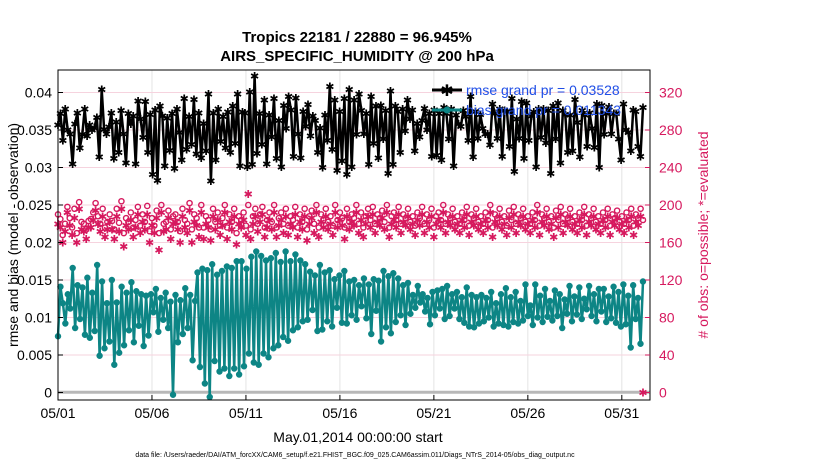  I want to click on y-right-tick-label: 320, so click(671, 93).